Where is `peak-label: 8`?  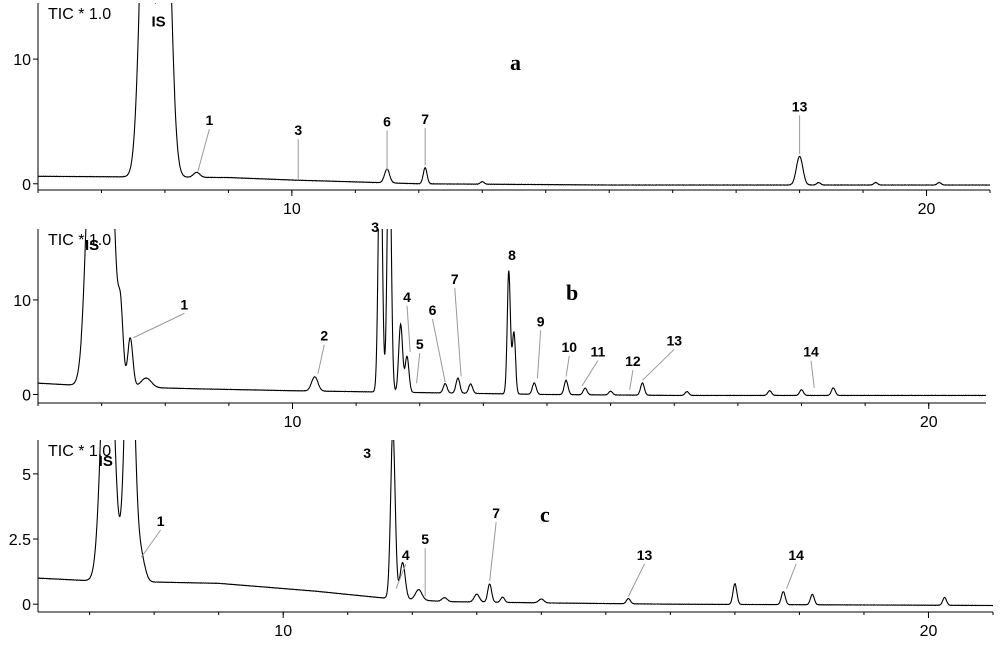 peak-label: 8 is located at coordinates (512, 255).